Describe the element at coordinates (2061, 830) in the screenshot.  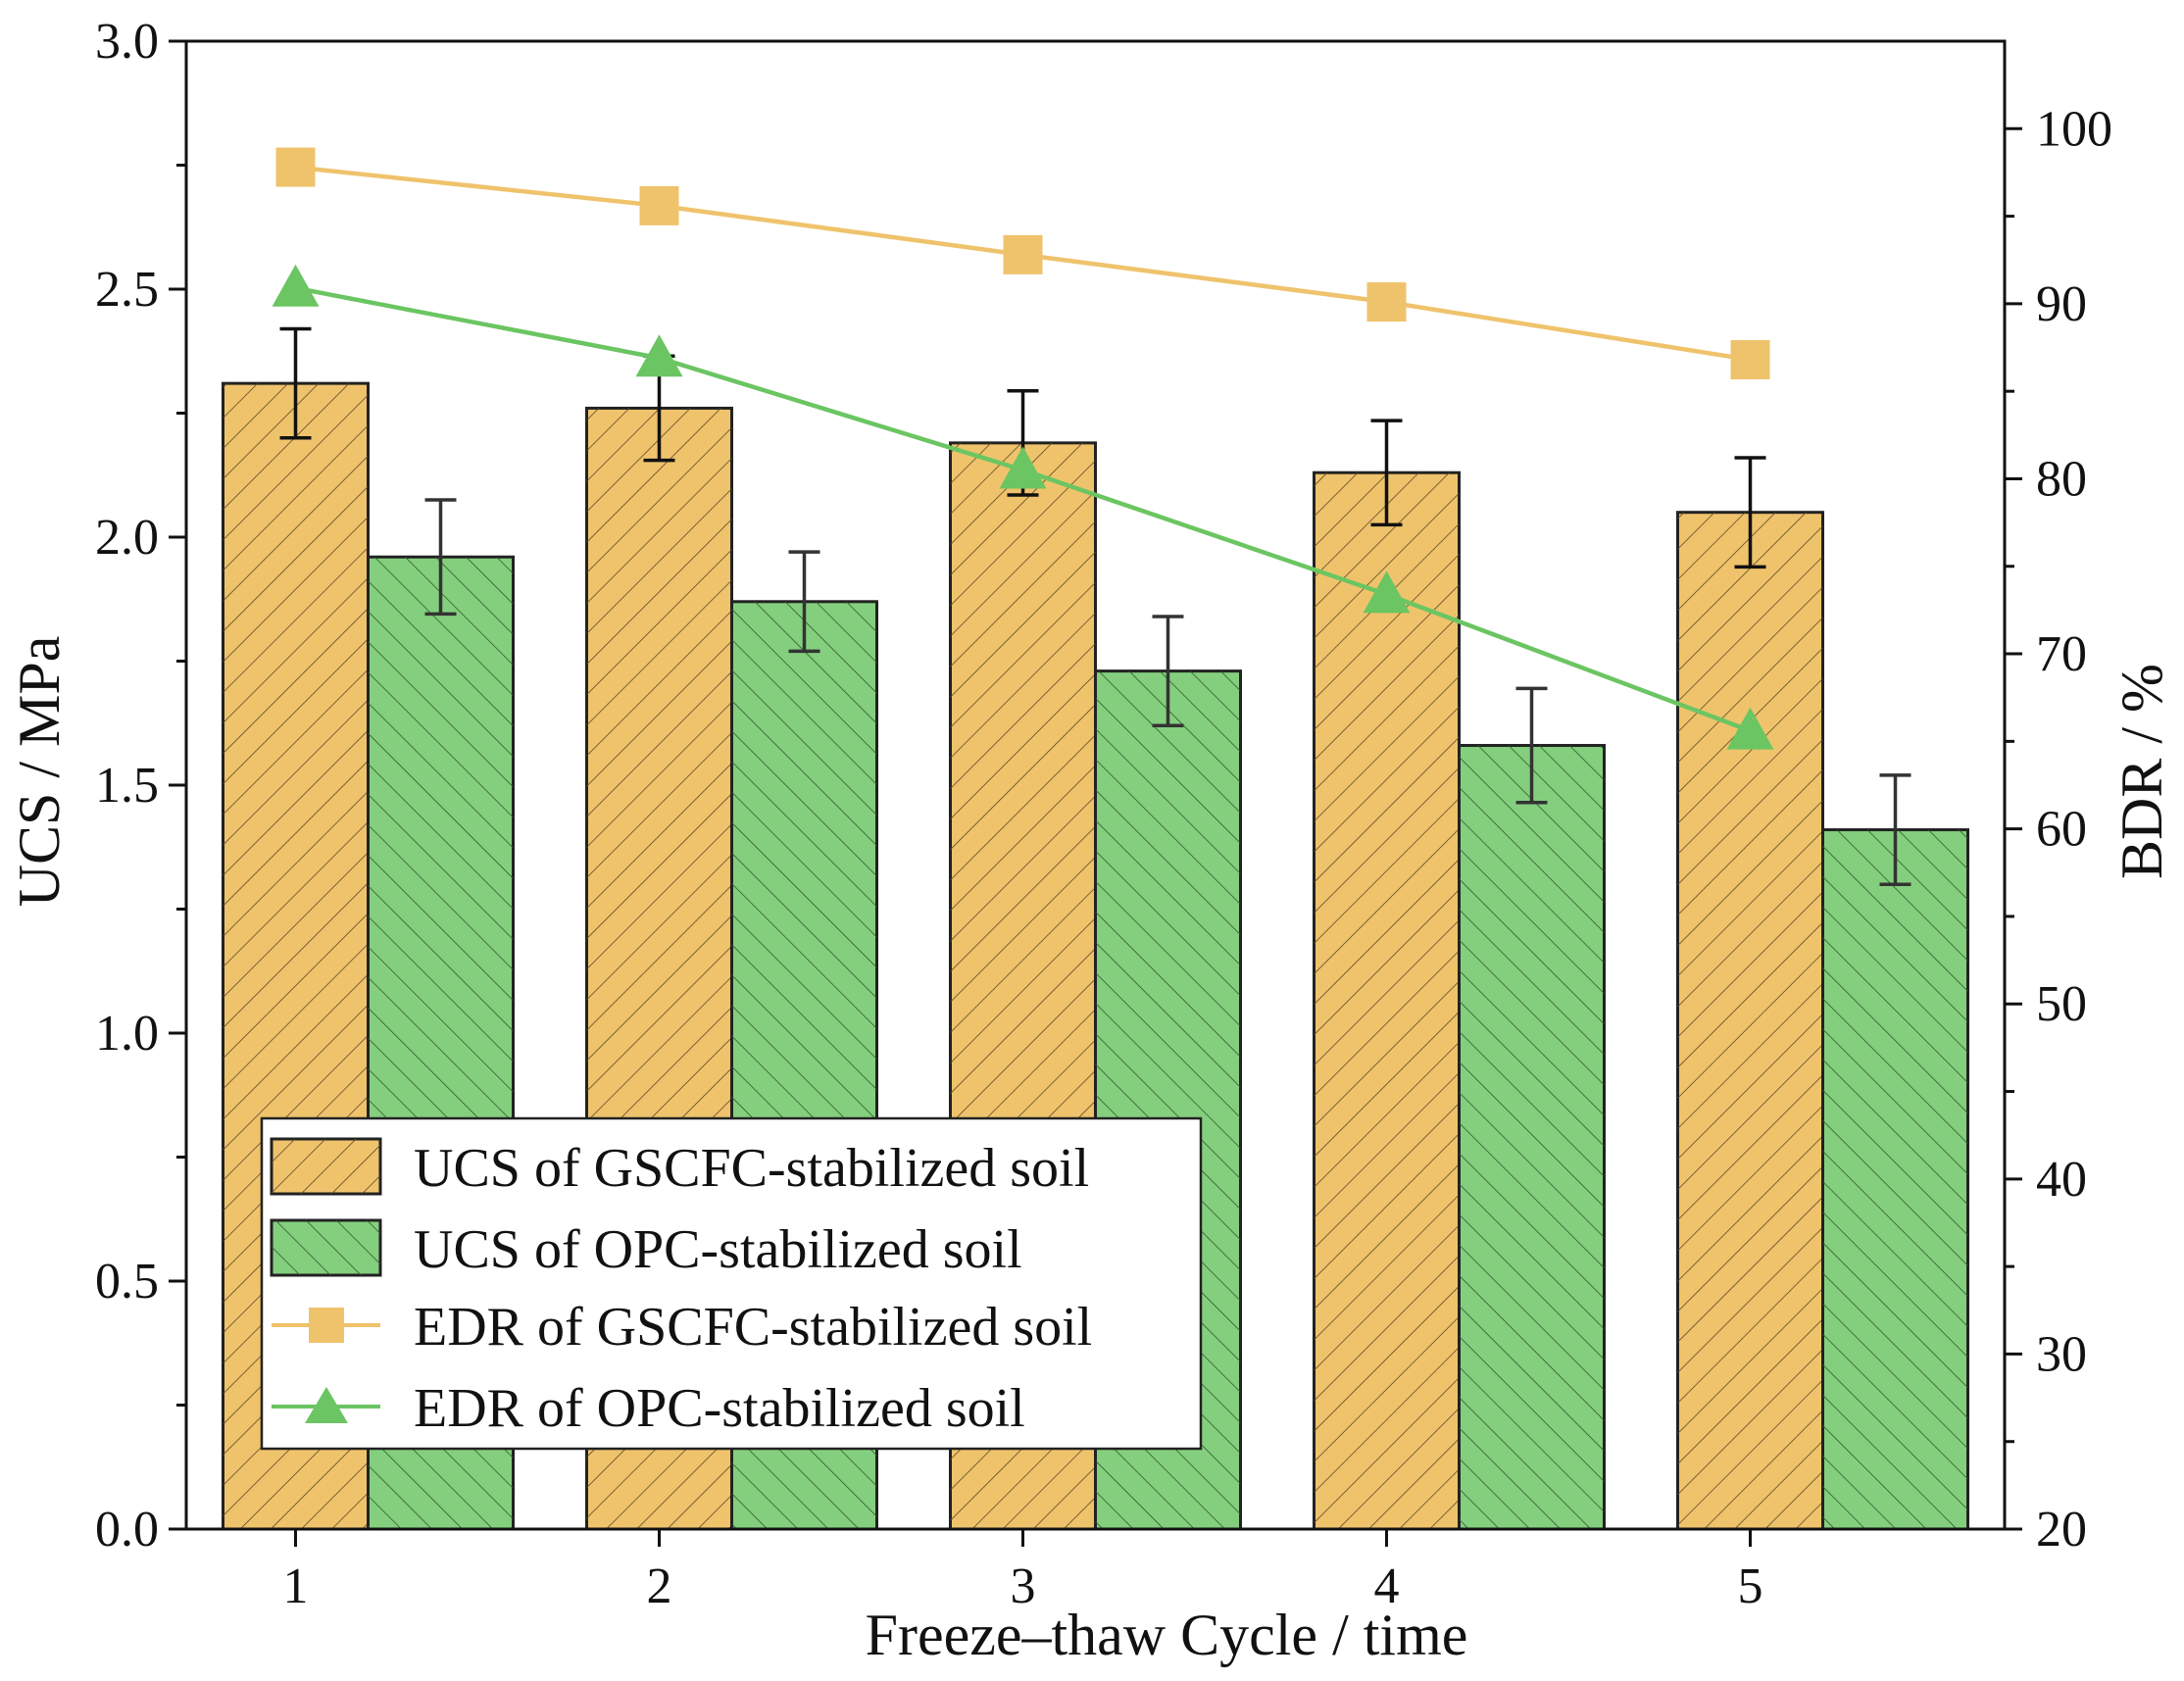
I see `y2-tick-label-60: 60` at that location.